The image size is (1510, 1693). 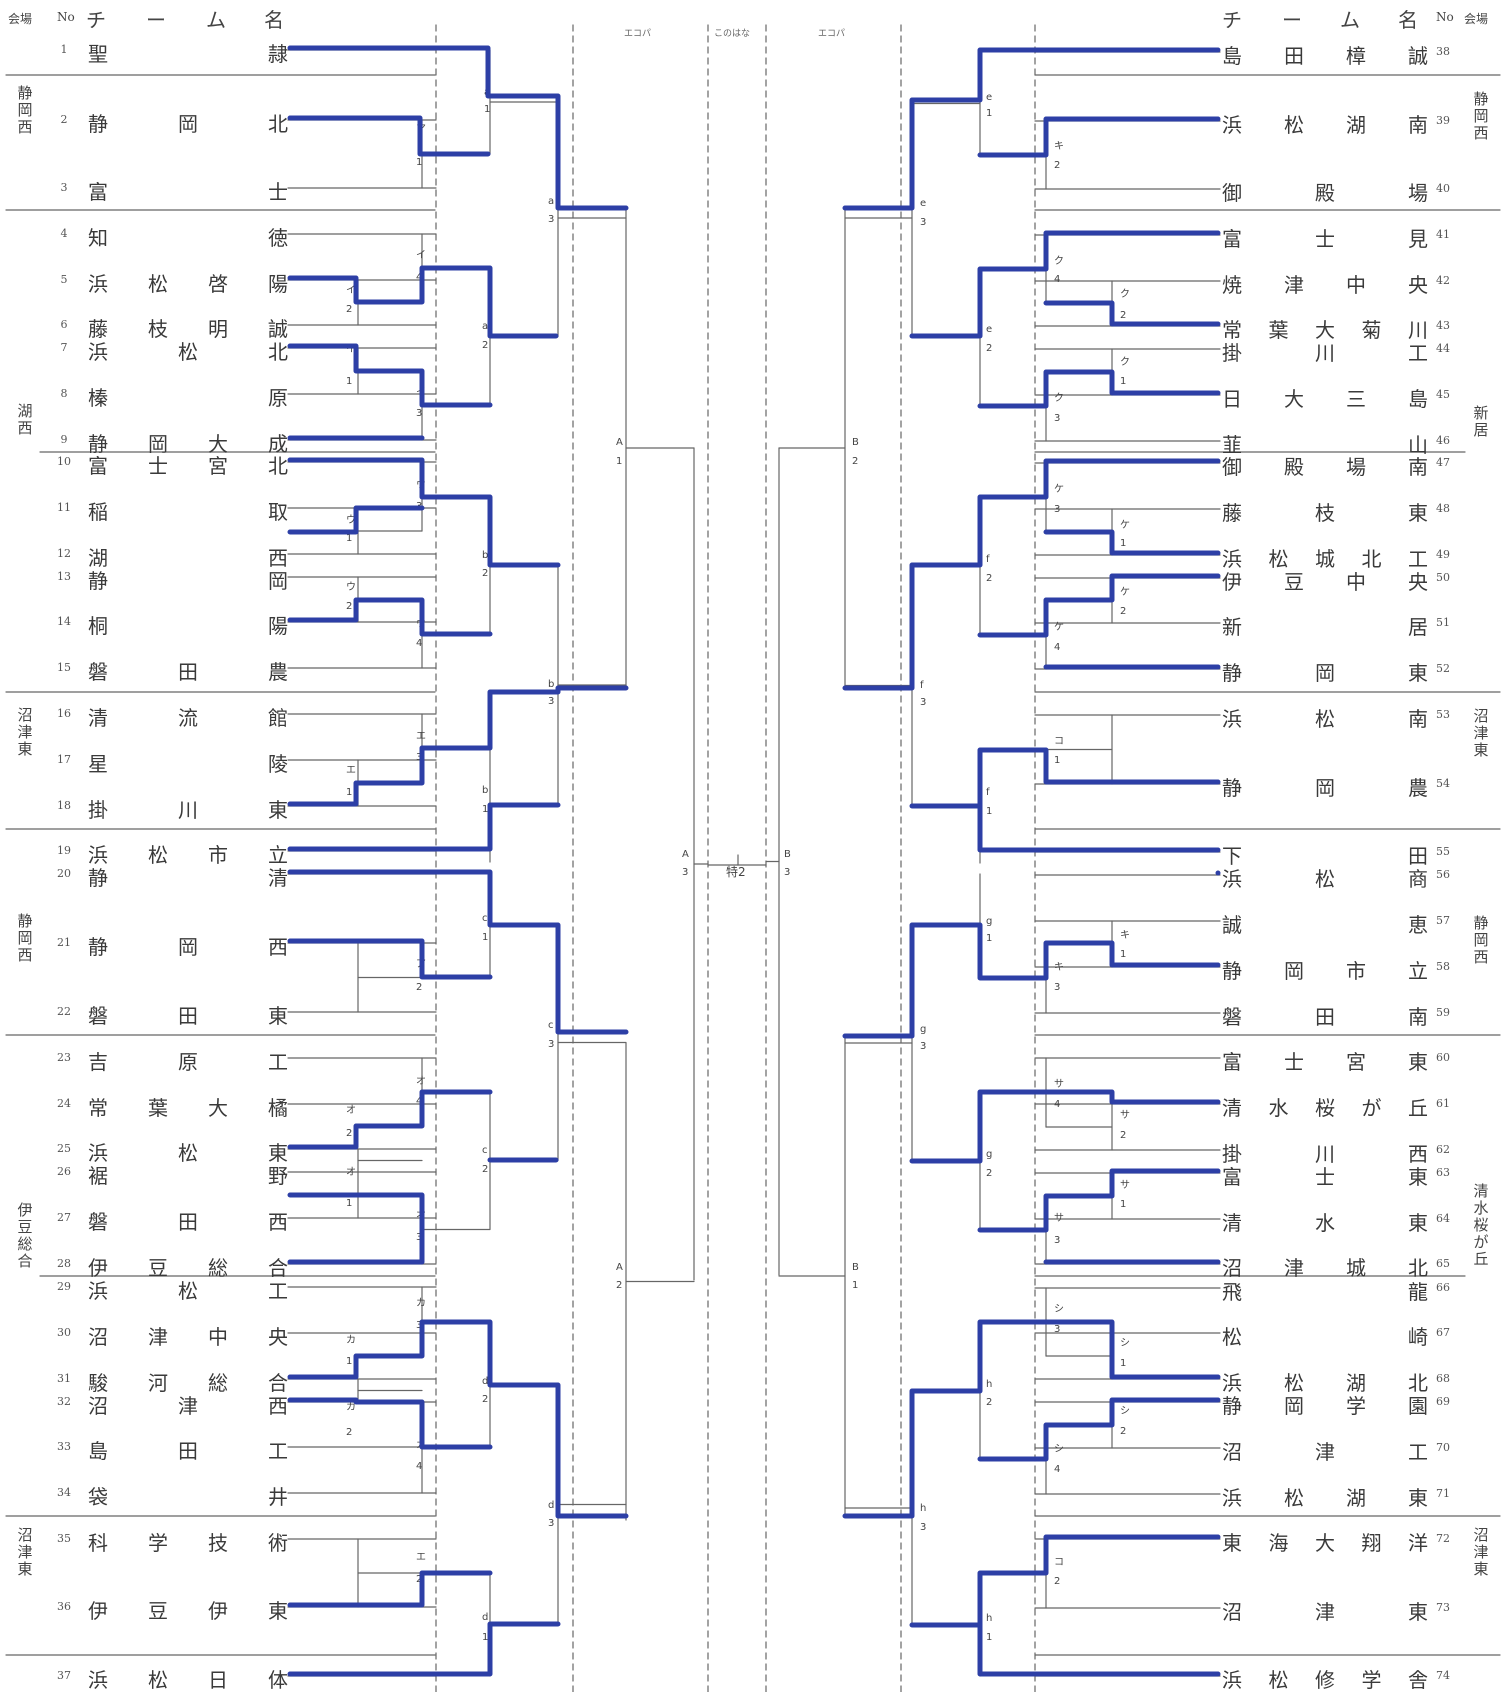 I want to click on match-label: サ, so click(x=1059, y=1218).